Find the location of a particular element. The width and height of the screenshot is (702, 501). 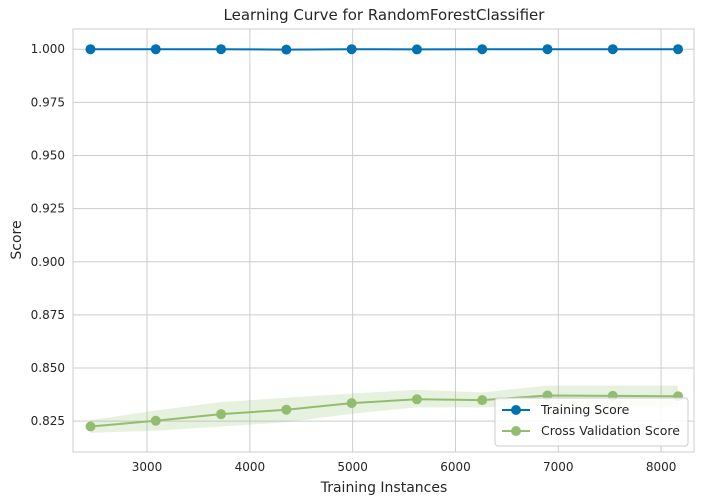

y-tick-label: 0.850 is located at coordinates (48, 368).